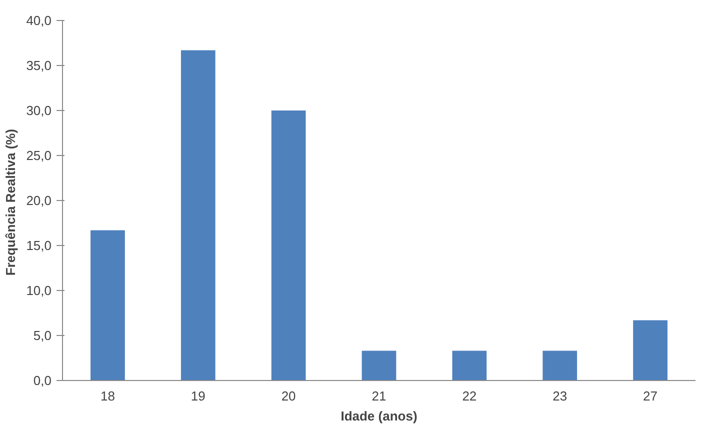 This screenshot has height=426, width=710. Describe the element at coordinates (39, 200) in the screenshot. I see `y-tick-label: 20,0` at that location.